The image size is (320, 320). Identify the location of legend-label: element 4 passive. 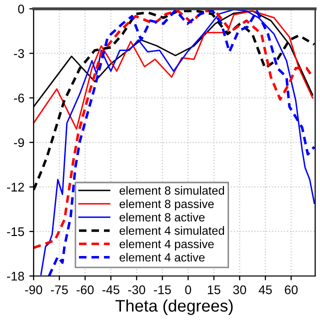
(167, 245).